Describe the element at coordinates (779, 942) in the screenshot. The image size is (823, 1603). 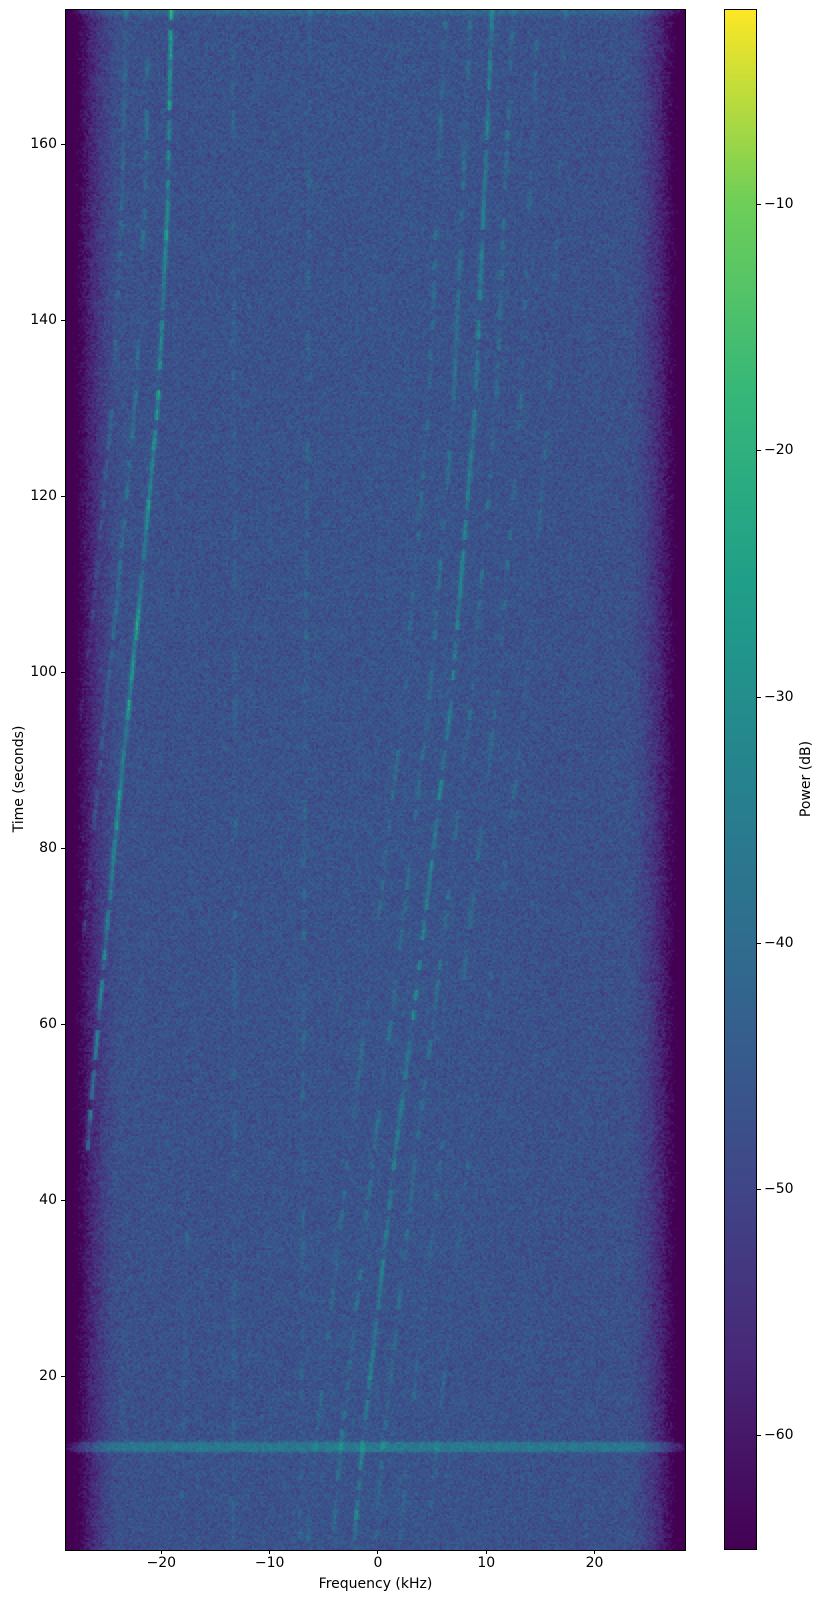
I see `colorbar-tick-label: −40` at that location.